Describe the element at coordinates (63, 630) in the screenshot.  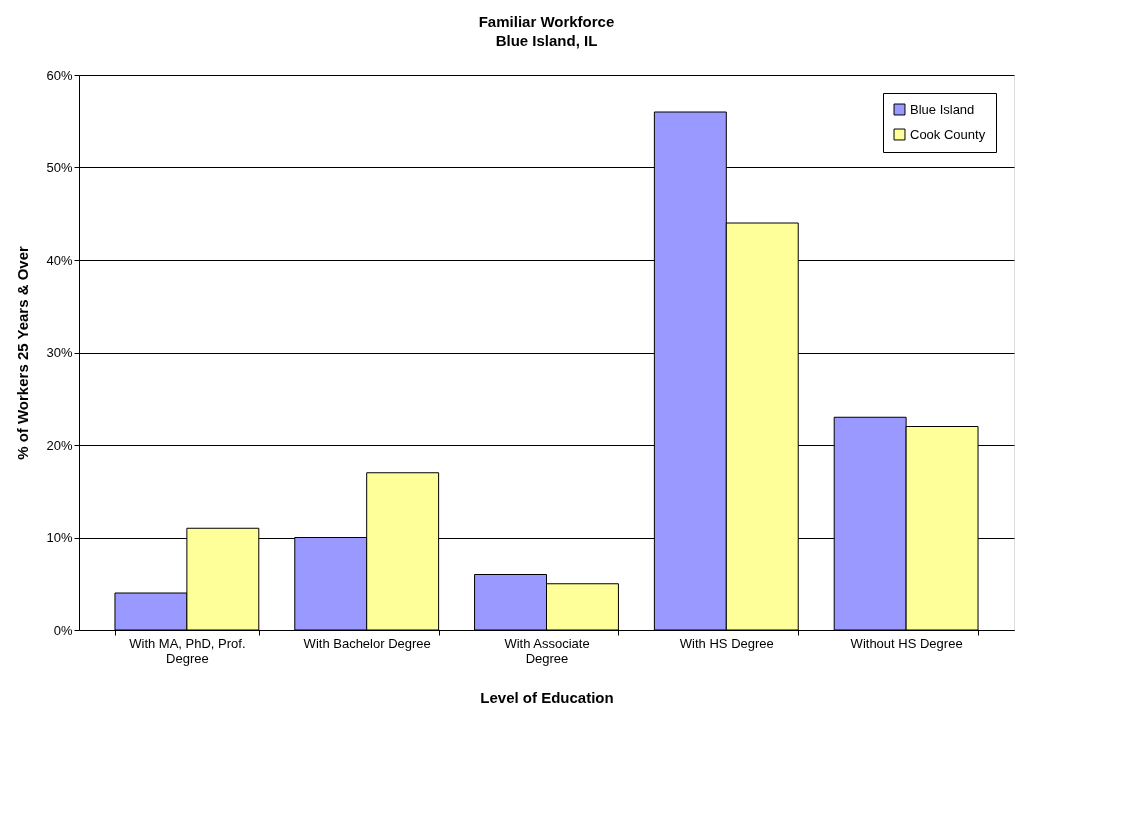
I see `y-tick-label: 0%` at that location.